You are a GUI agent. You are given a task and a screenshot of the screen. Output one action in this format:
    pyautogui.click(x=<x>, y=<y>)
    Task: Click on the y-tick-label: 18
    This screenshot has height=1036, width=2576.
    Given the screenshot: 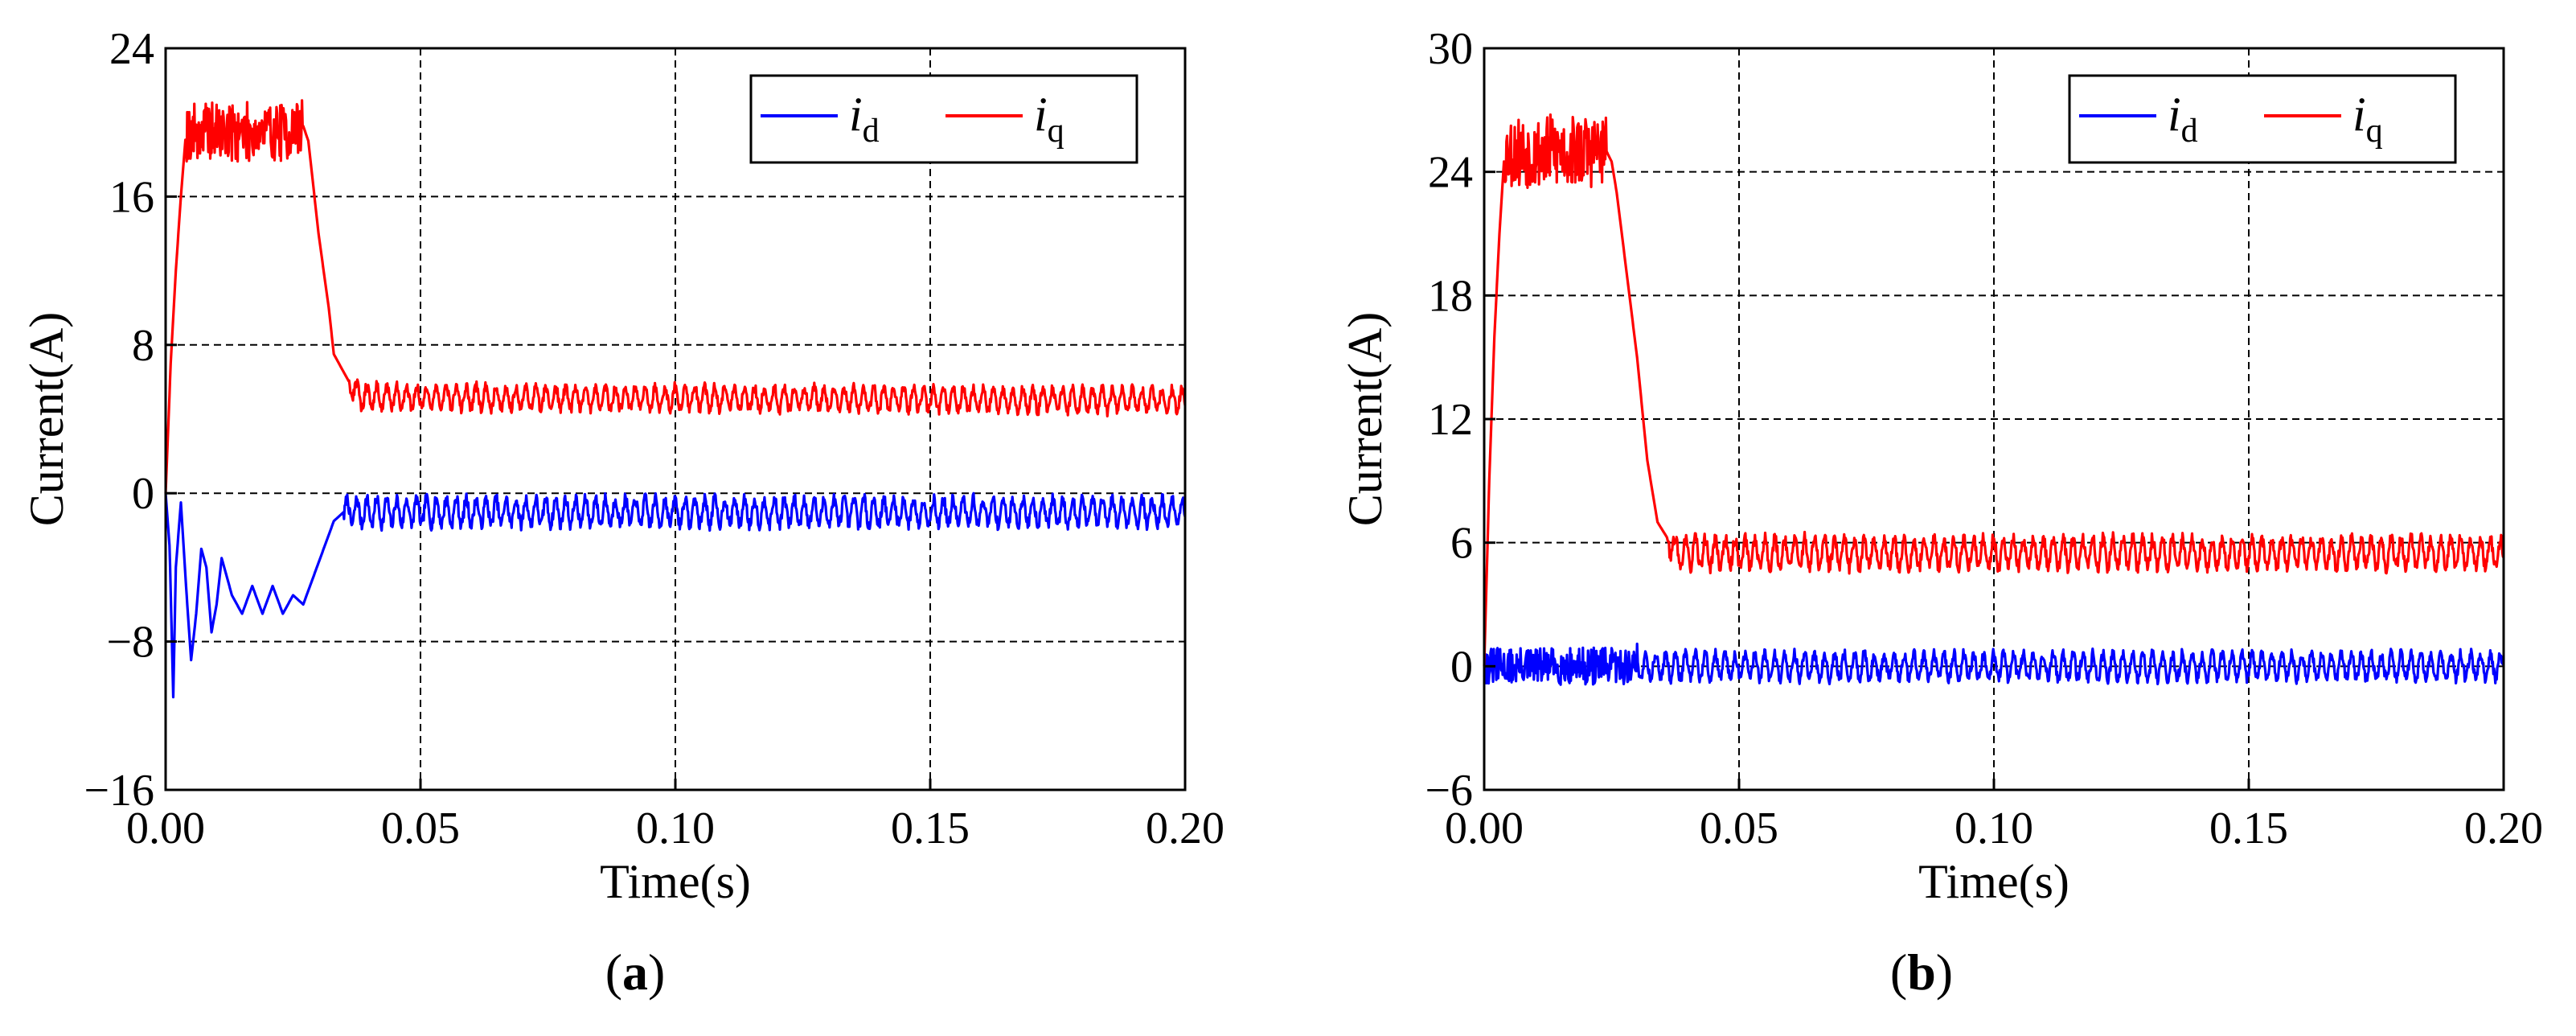 What is the action you would take?
    pyautogui.click(x=1450, y=296)
    